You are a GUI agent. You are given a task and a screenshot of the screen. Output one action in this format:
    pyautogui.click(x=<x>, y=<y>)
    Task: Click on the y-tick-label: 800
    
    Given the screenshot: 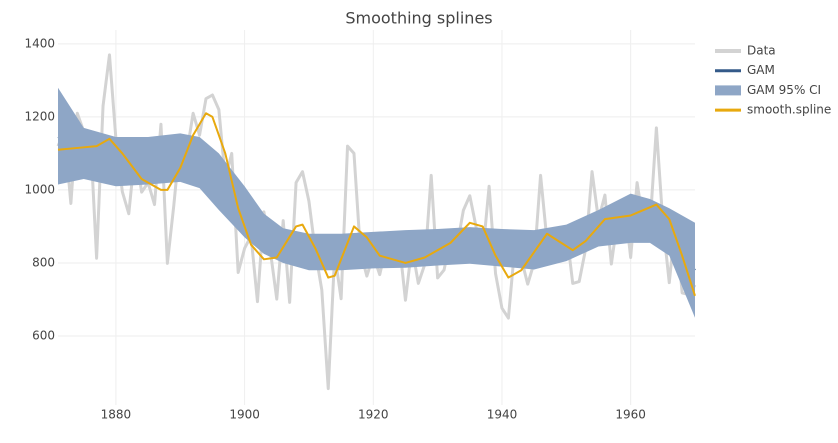 What is the action you would take?
    pyautogui.click(x=43, y=262)
    